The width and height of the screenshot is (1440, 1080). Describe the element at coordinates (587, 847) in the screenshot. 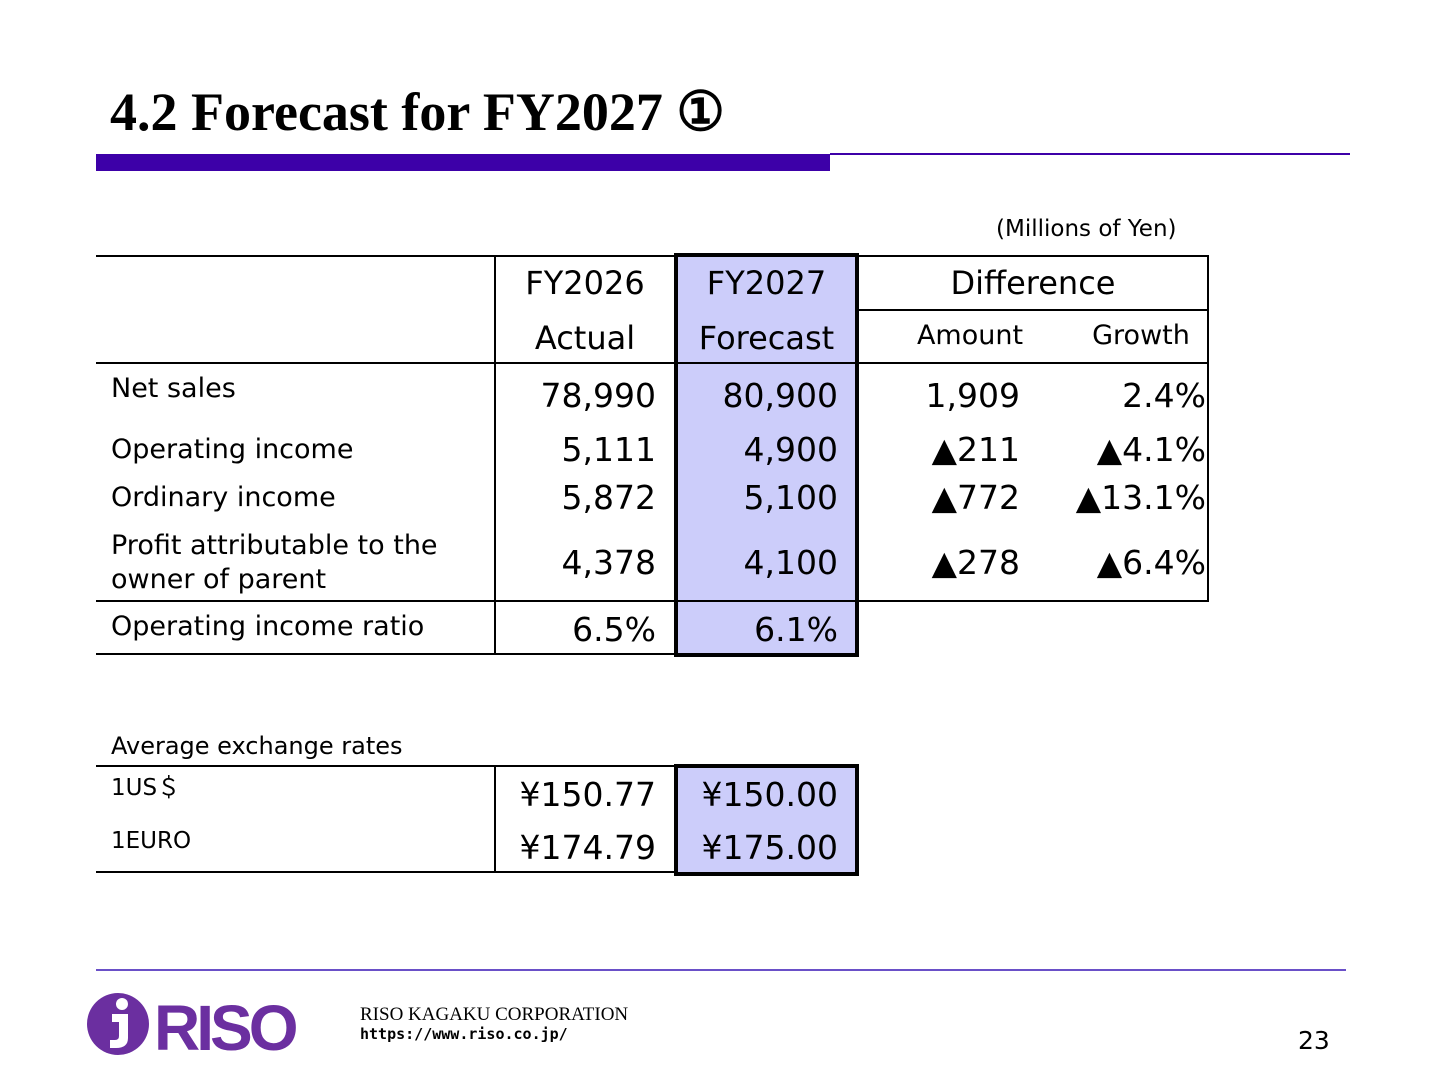

I see `euro-actual: ¥174.79` at that location.